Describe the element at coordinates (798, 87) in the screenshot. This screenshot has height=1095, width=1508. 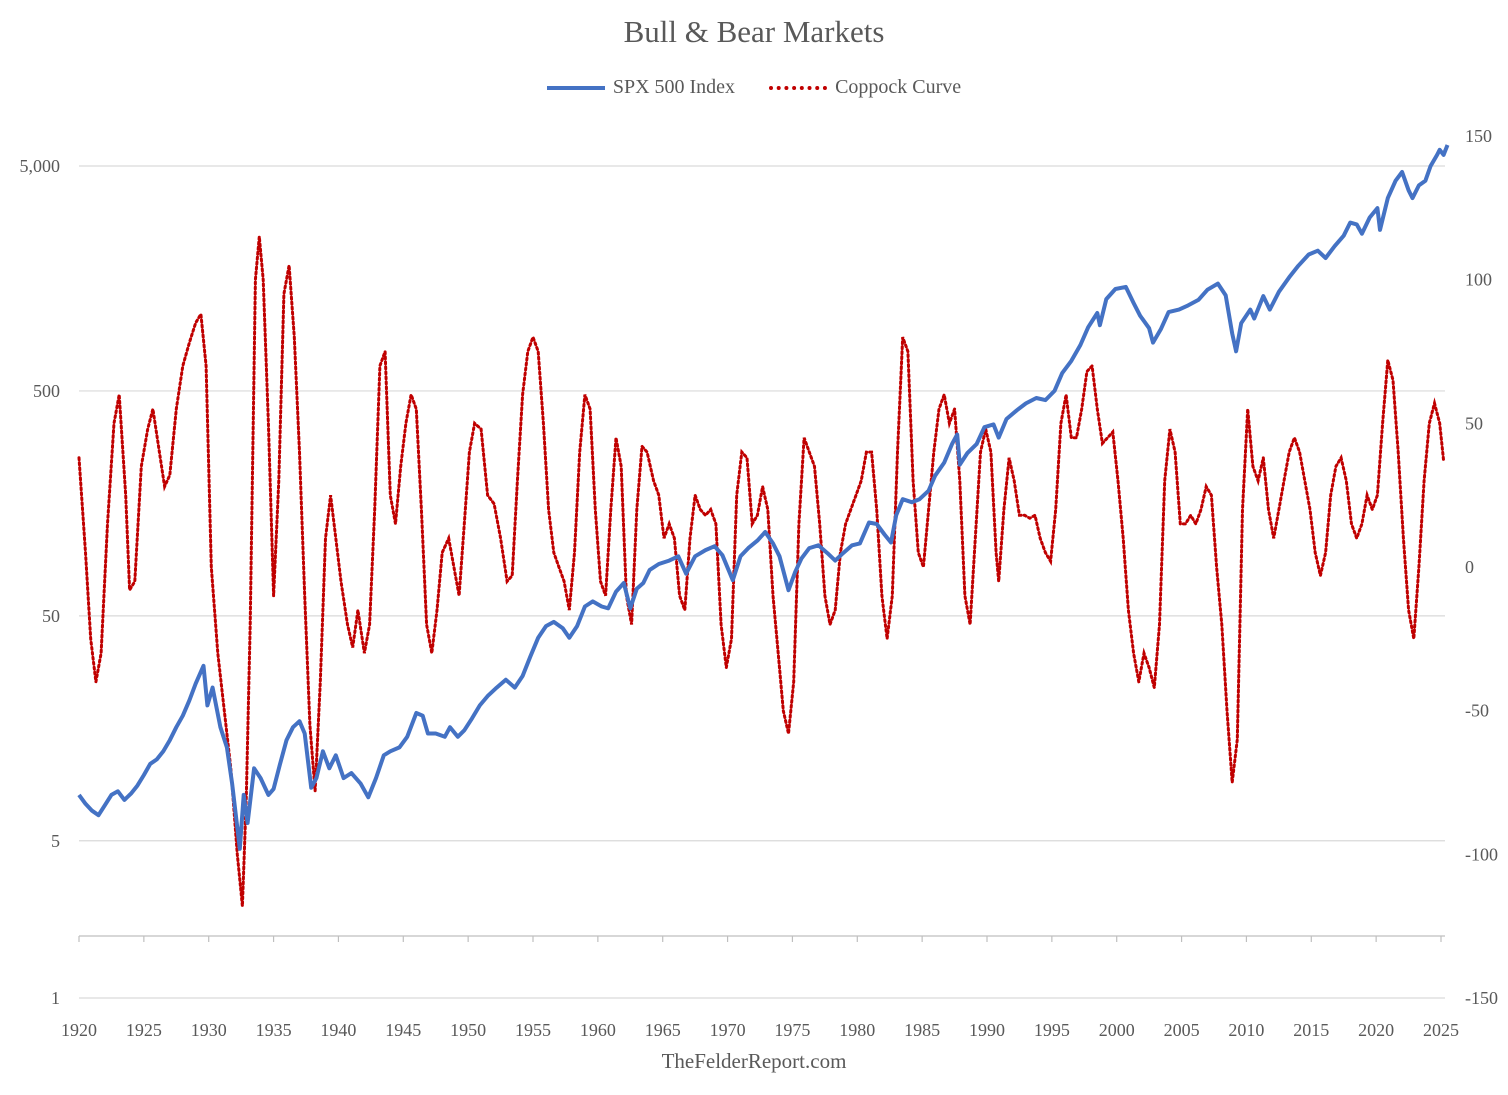
I see `legend-swatch-coppock` at that location.